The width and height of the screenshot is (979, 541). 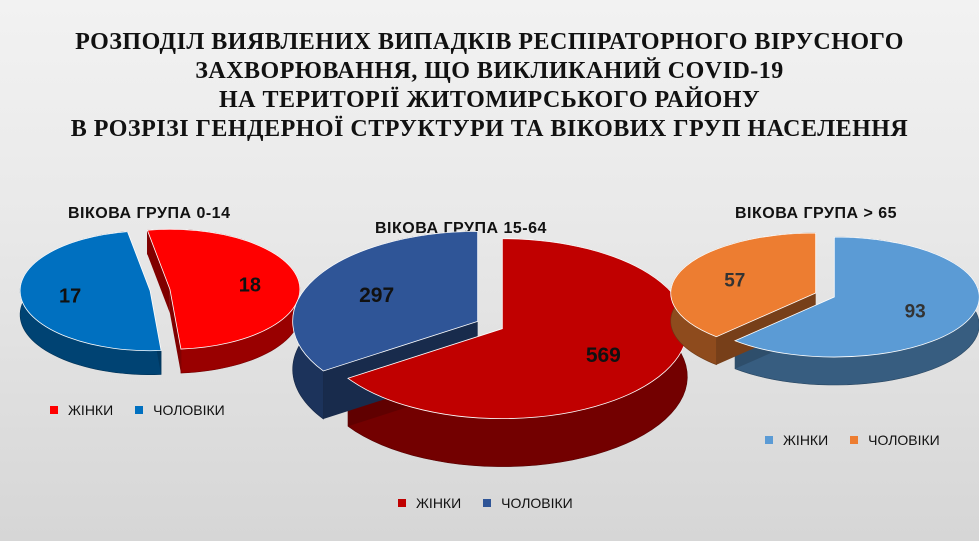 What do you see at coordinates (915, 311) in the screenshot?
I see `data-label-0: 93` at bounding box center [915, 311].